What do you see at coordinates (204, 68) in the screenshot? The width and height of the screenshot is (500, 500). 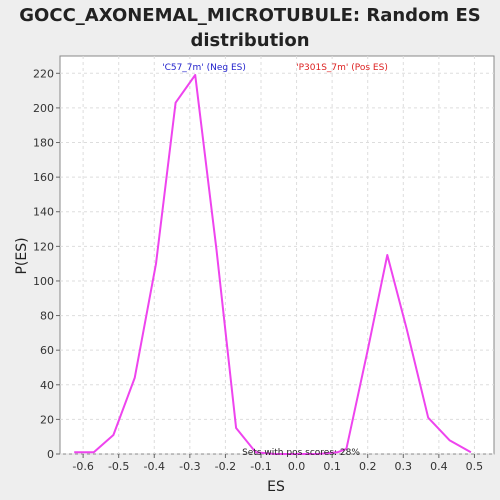 I see `neg-es-annotation: 'C57_7m' (Neg ES)` at bounding box center [204, 68].